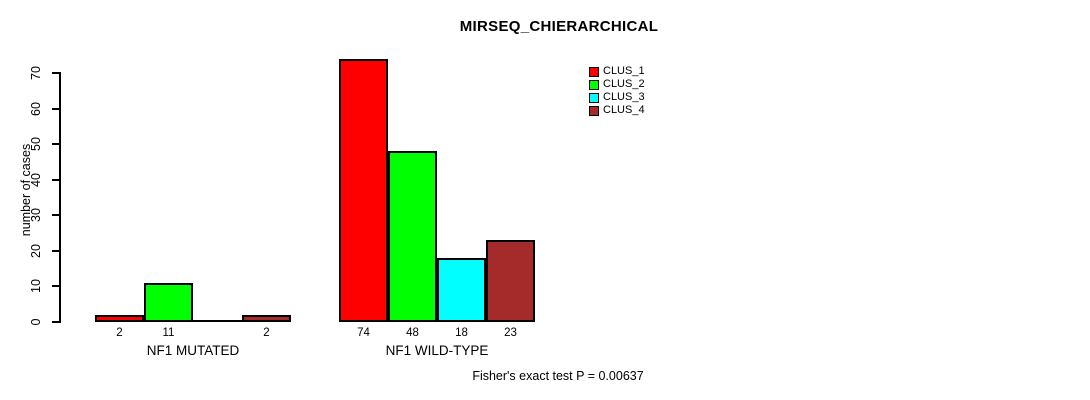 The width and height of the screenshot is (1090, 400). I want to click on bar-clus-3-nf1-mutated, so click(217, 321).